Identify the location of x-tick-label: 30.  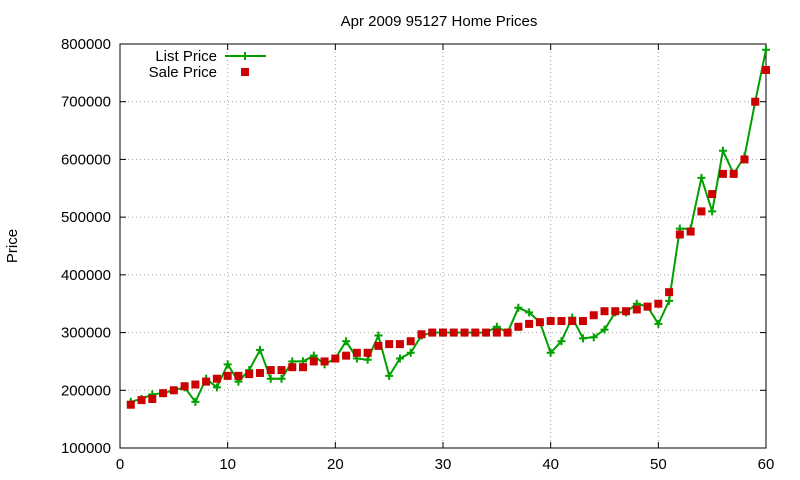
(443, 464).